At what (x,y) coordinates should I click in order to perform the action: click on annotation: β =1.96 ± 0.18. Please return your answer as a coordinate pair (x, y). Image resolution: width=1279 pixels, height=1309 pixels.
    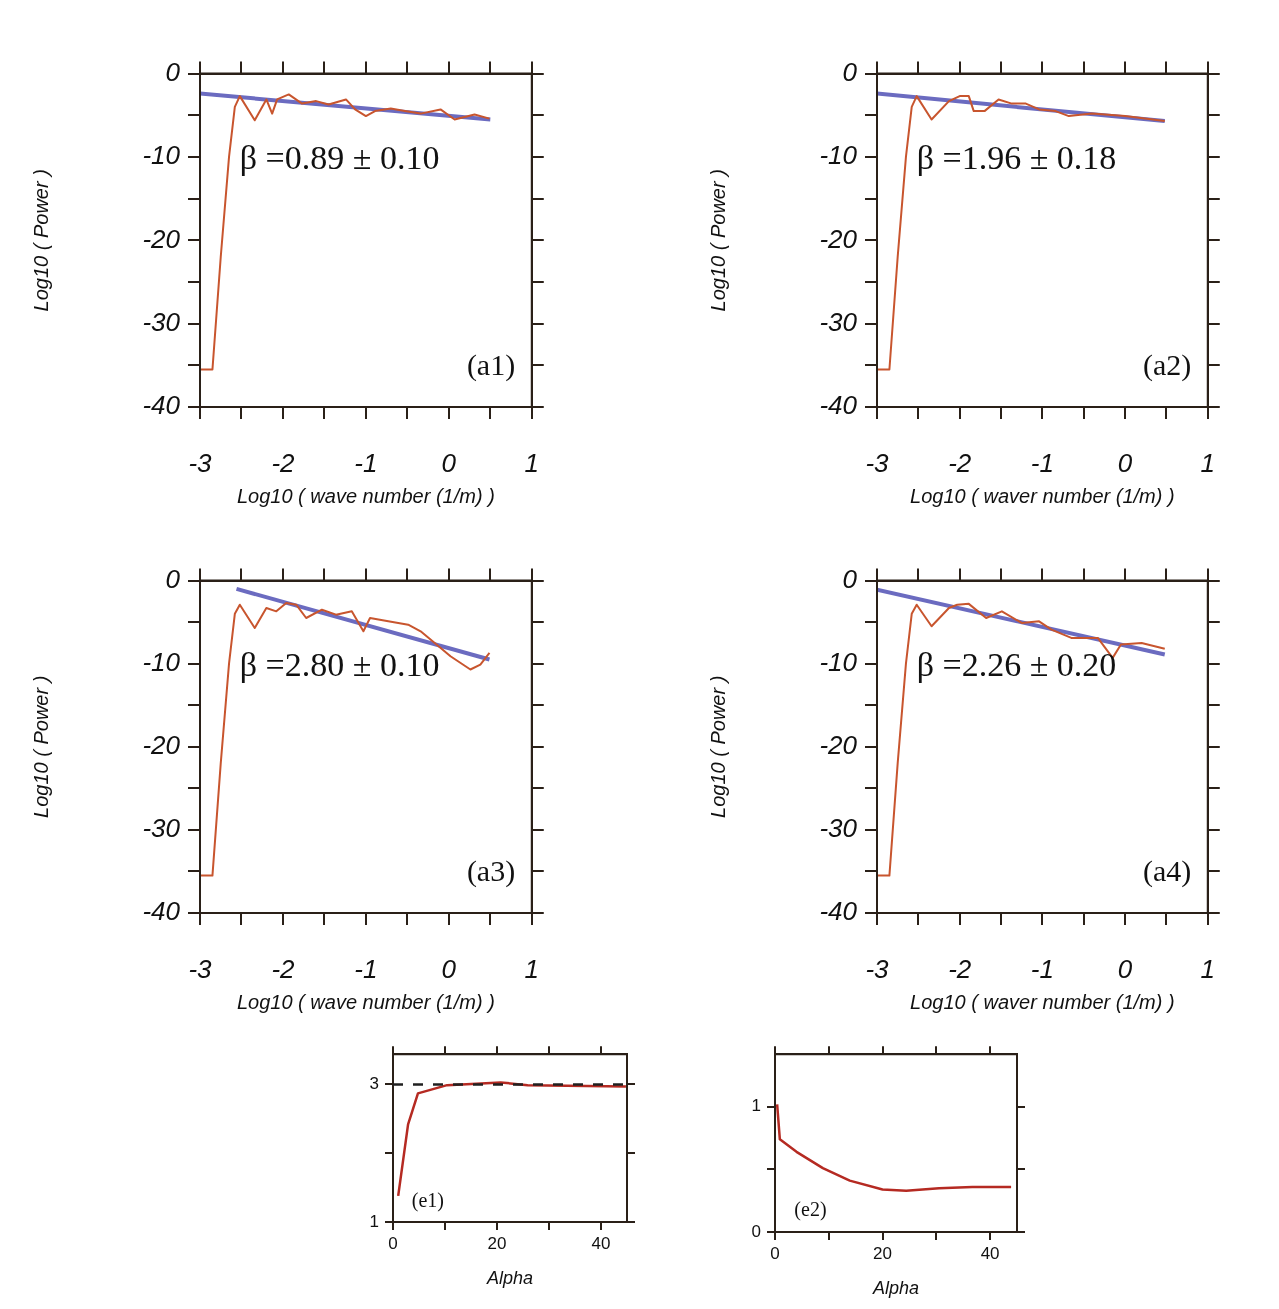
    Looking at the image, I should click on (1016, 158).